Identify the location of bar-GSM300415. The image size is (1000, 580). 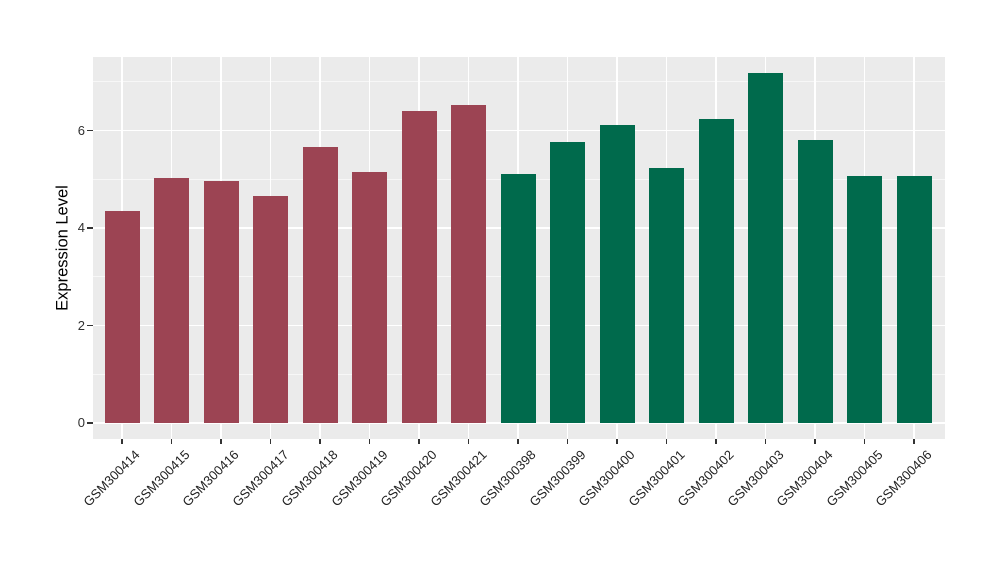
(171, 300).